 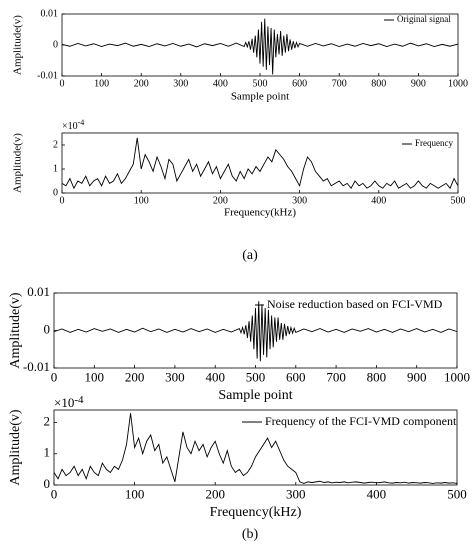 What do you see at coordinates (250, 255) in the screenshot?
I see `caption: (a)` at bounding box center [250, 255].